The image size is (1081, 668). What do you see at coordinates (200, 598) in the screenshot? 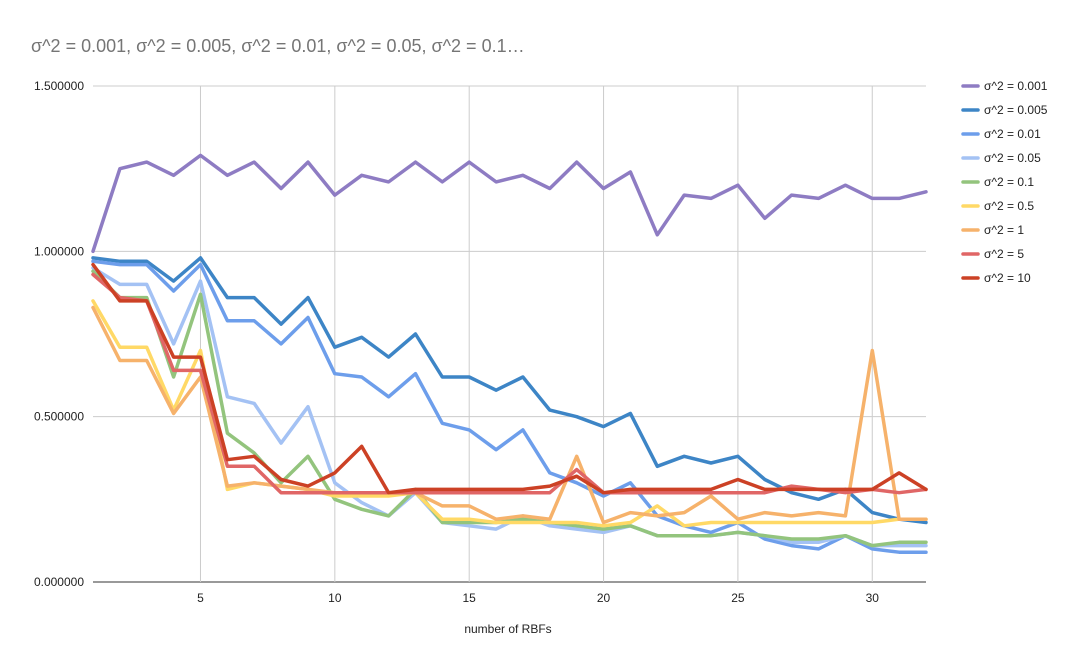
I see `x-tick-label: 5` at bounding box center [200, 598].